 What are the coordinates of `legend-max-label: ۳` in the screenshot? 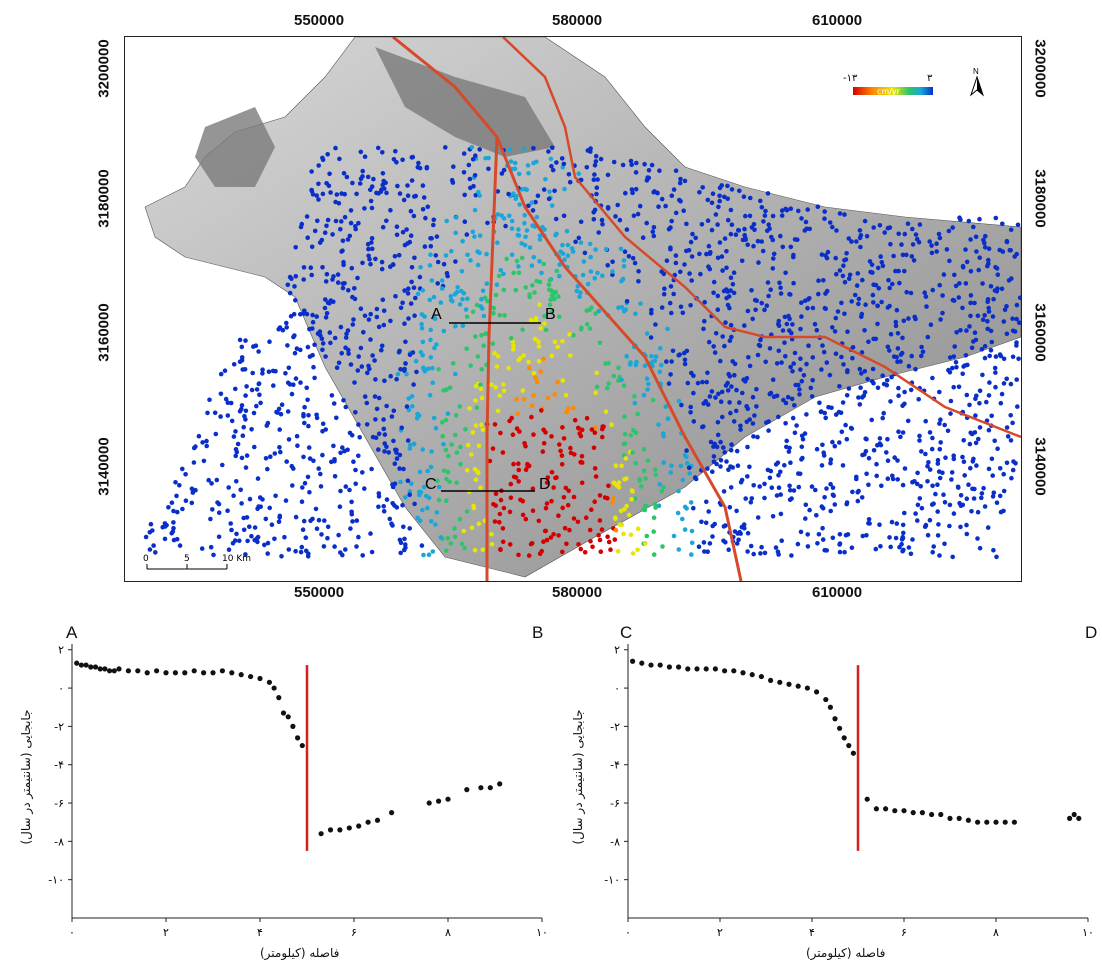 It's located at (930, 78).